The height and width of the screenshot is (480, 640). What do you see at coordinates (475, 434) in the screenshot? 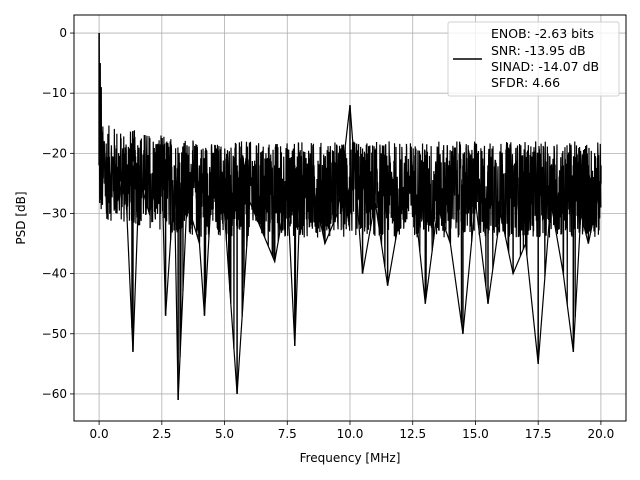
I see `x-tick-label: 15.0` at bounding box center [475, 434].